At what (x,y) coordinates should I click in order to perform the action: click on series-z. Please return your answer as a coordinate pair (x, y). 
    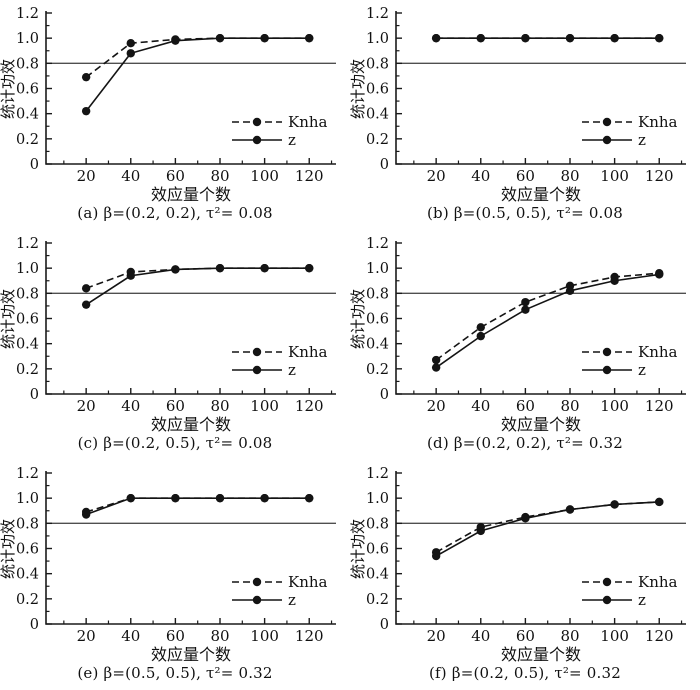
    Looking at the image, I should click on (197, 286).